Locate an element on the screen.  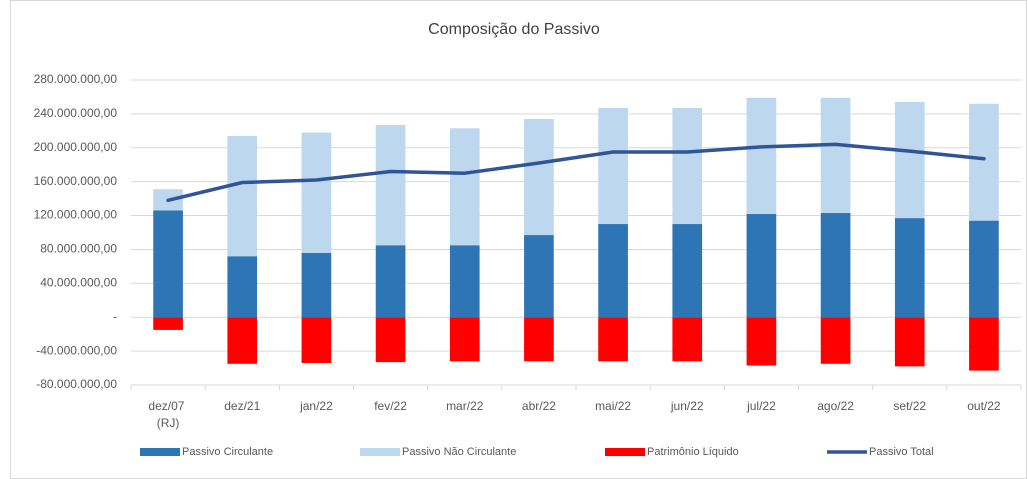
x-tick-label-line: dez/07 is located at coordinates (167, 406).